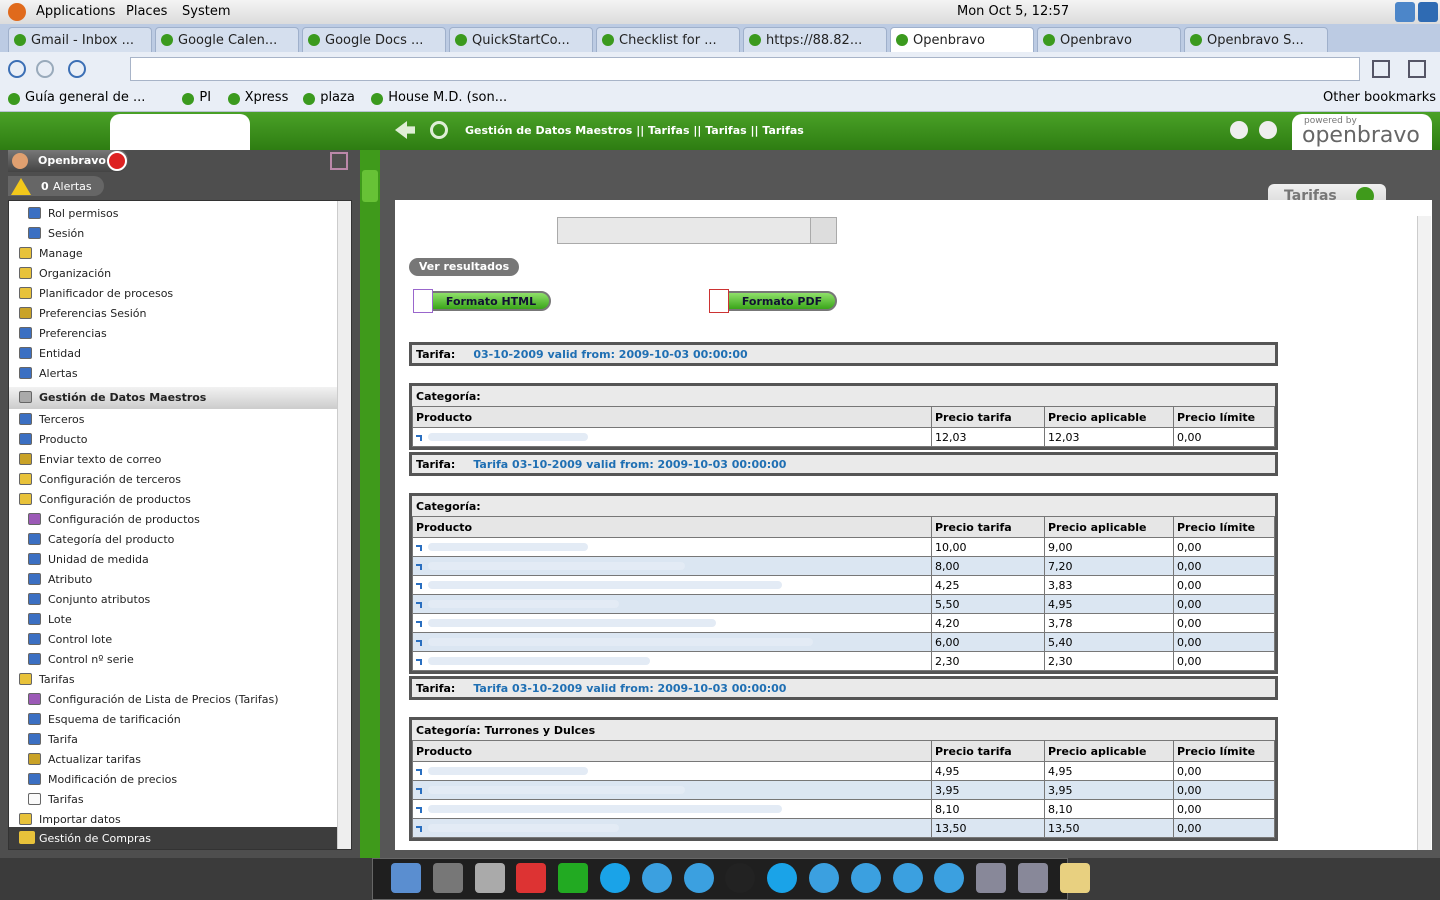  What do you see at coordinates (173, 479) in the screenshot?
I see `menu-item: Configuración de terceros` at bounding box center [173, 479].